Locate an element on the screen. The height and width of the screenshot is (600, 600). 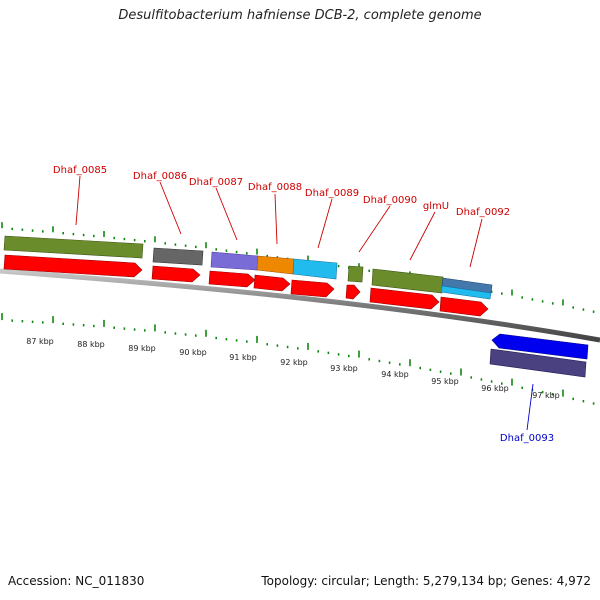
gene-label-dhaf-0089: Dhaf_0089 is located at coordinates (332, 193).